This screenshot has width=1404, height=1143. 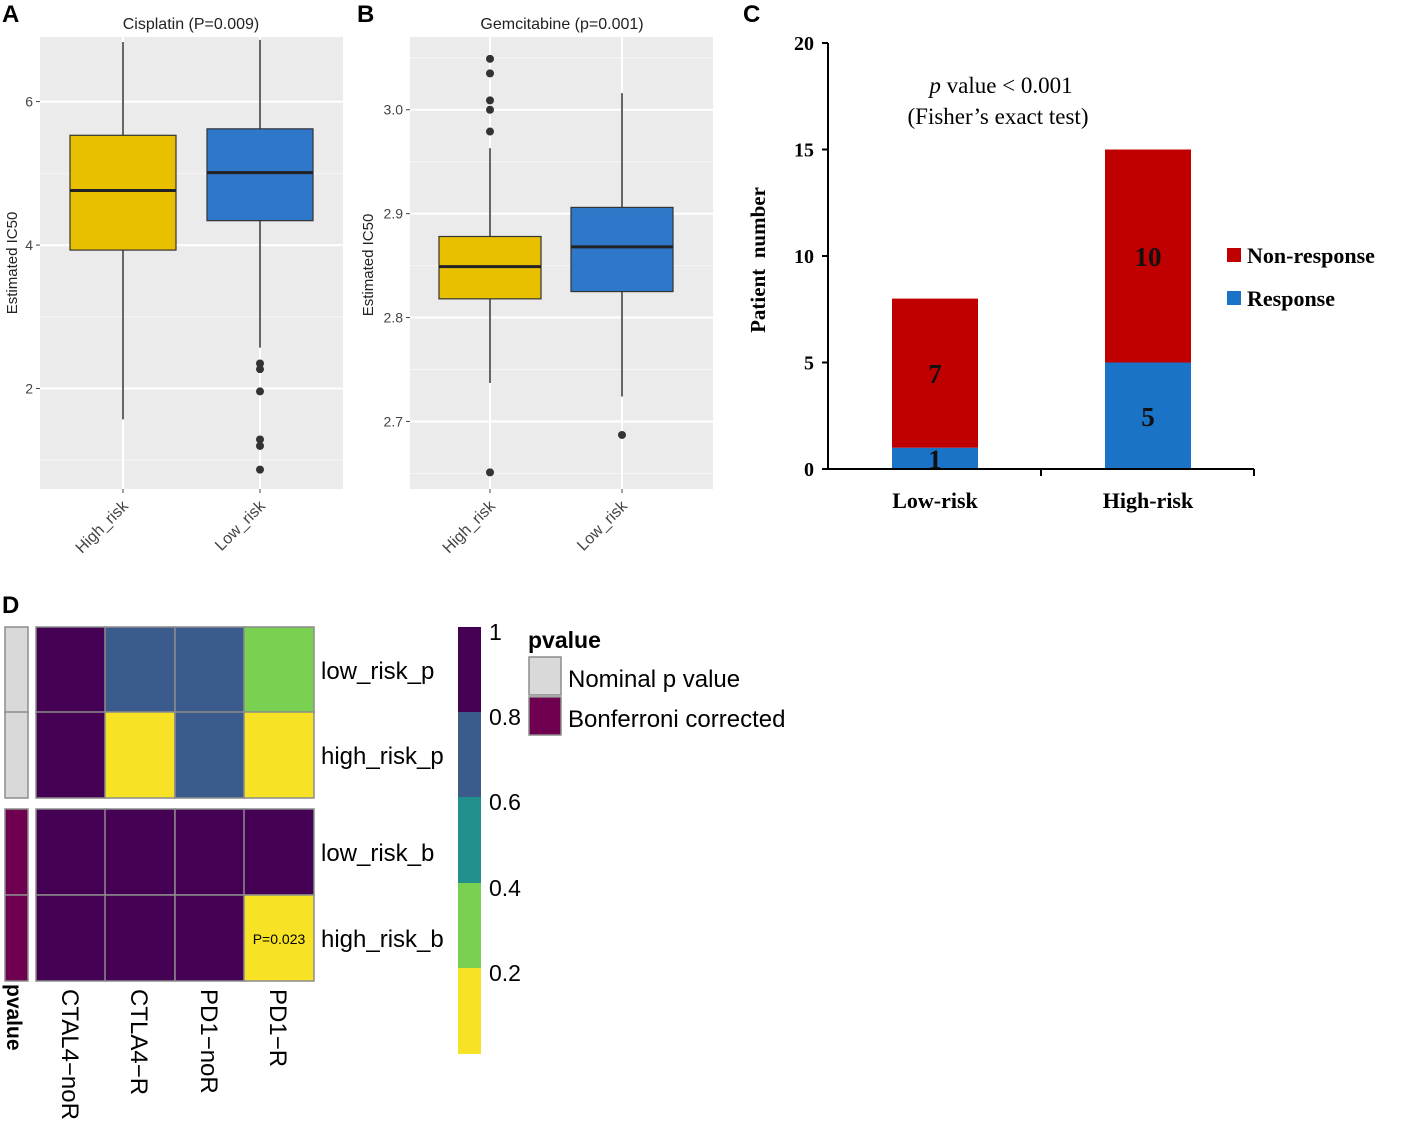 What do you see at coordinates (602, 525) in the screenshot?
I see `b-xtick-label: Low_risk` at bounding box center [602, 525].